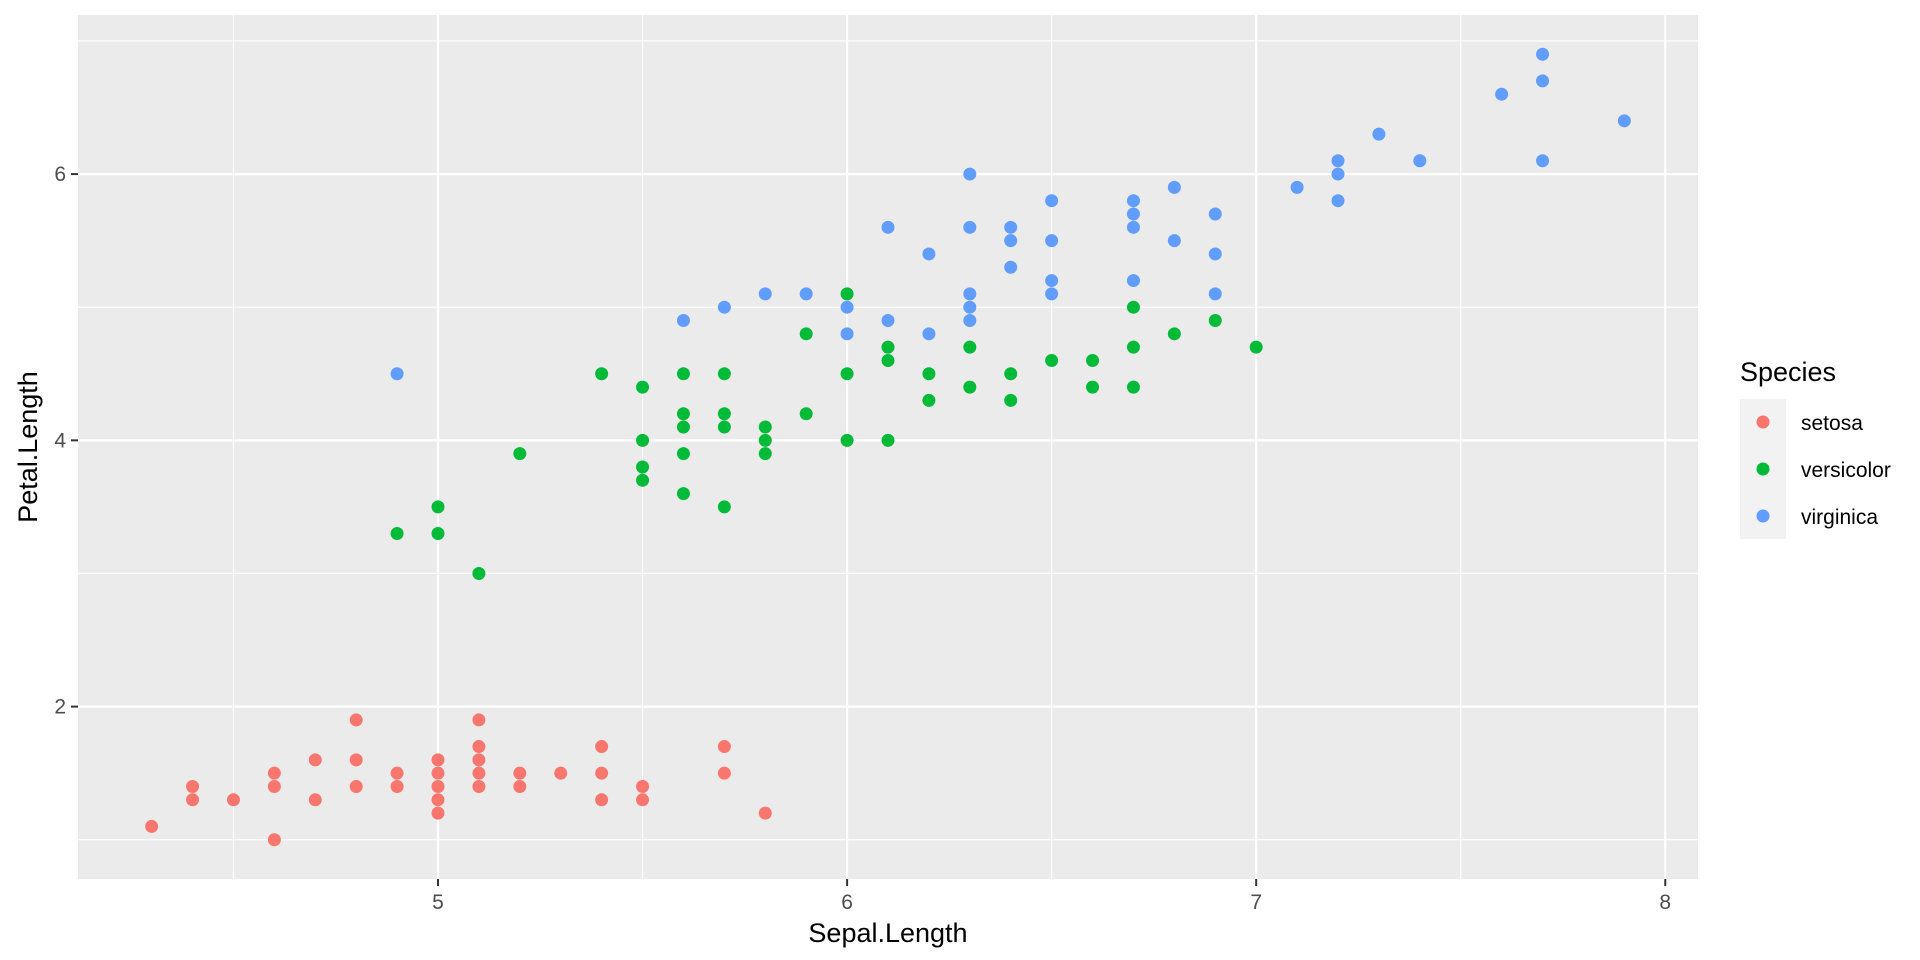 The height and width of the screenshot is (960, 1920). Describe the element at coordinates (1788, 372) in the screenshot. I see `legend-title: Species` at that location.